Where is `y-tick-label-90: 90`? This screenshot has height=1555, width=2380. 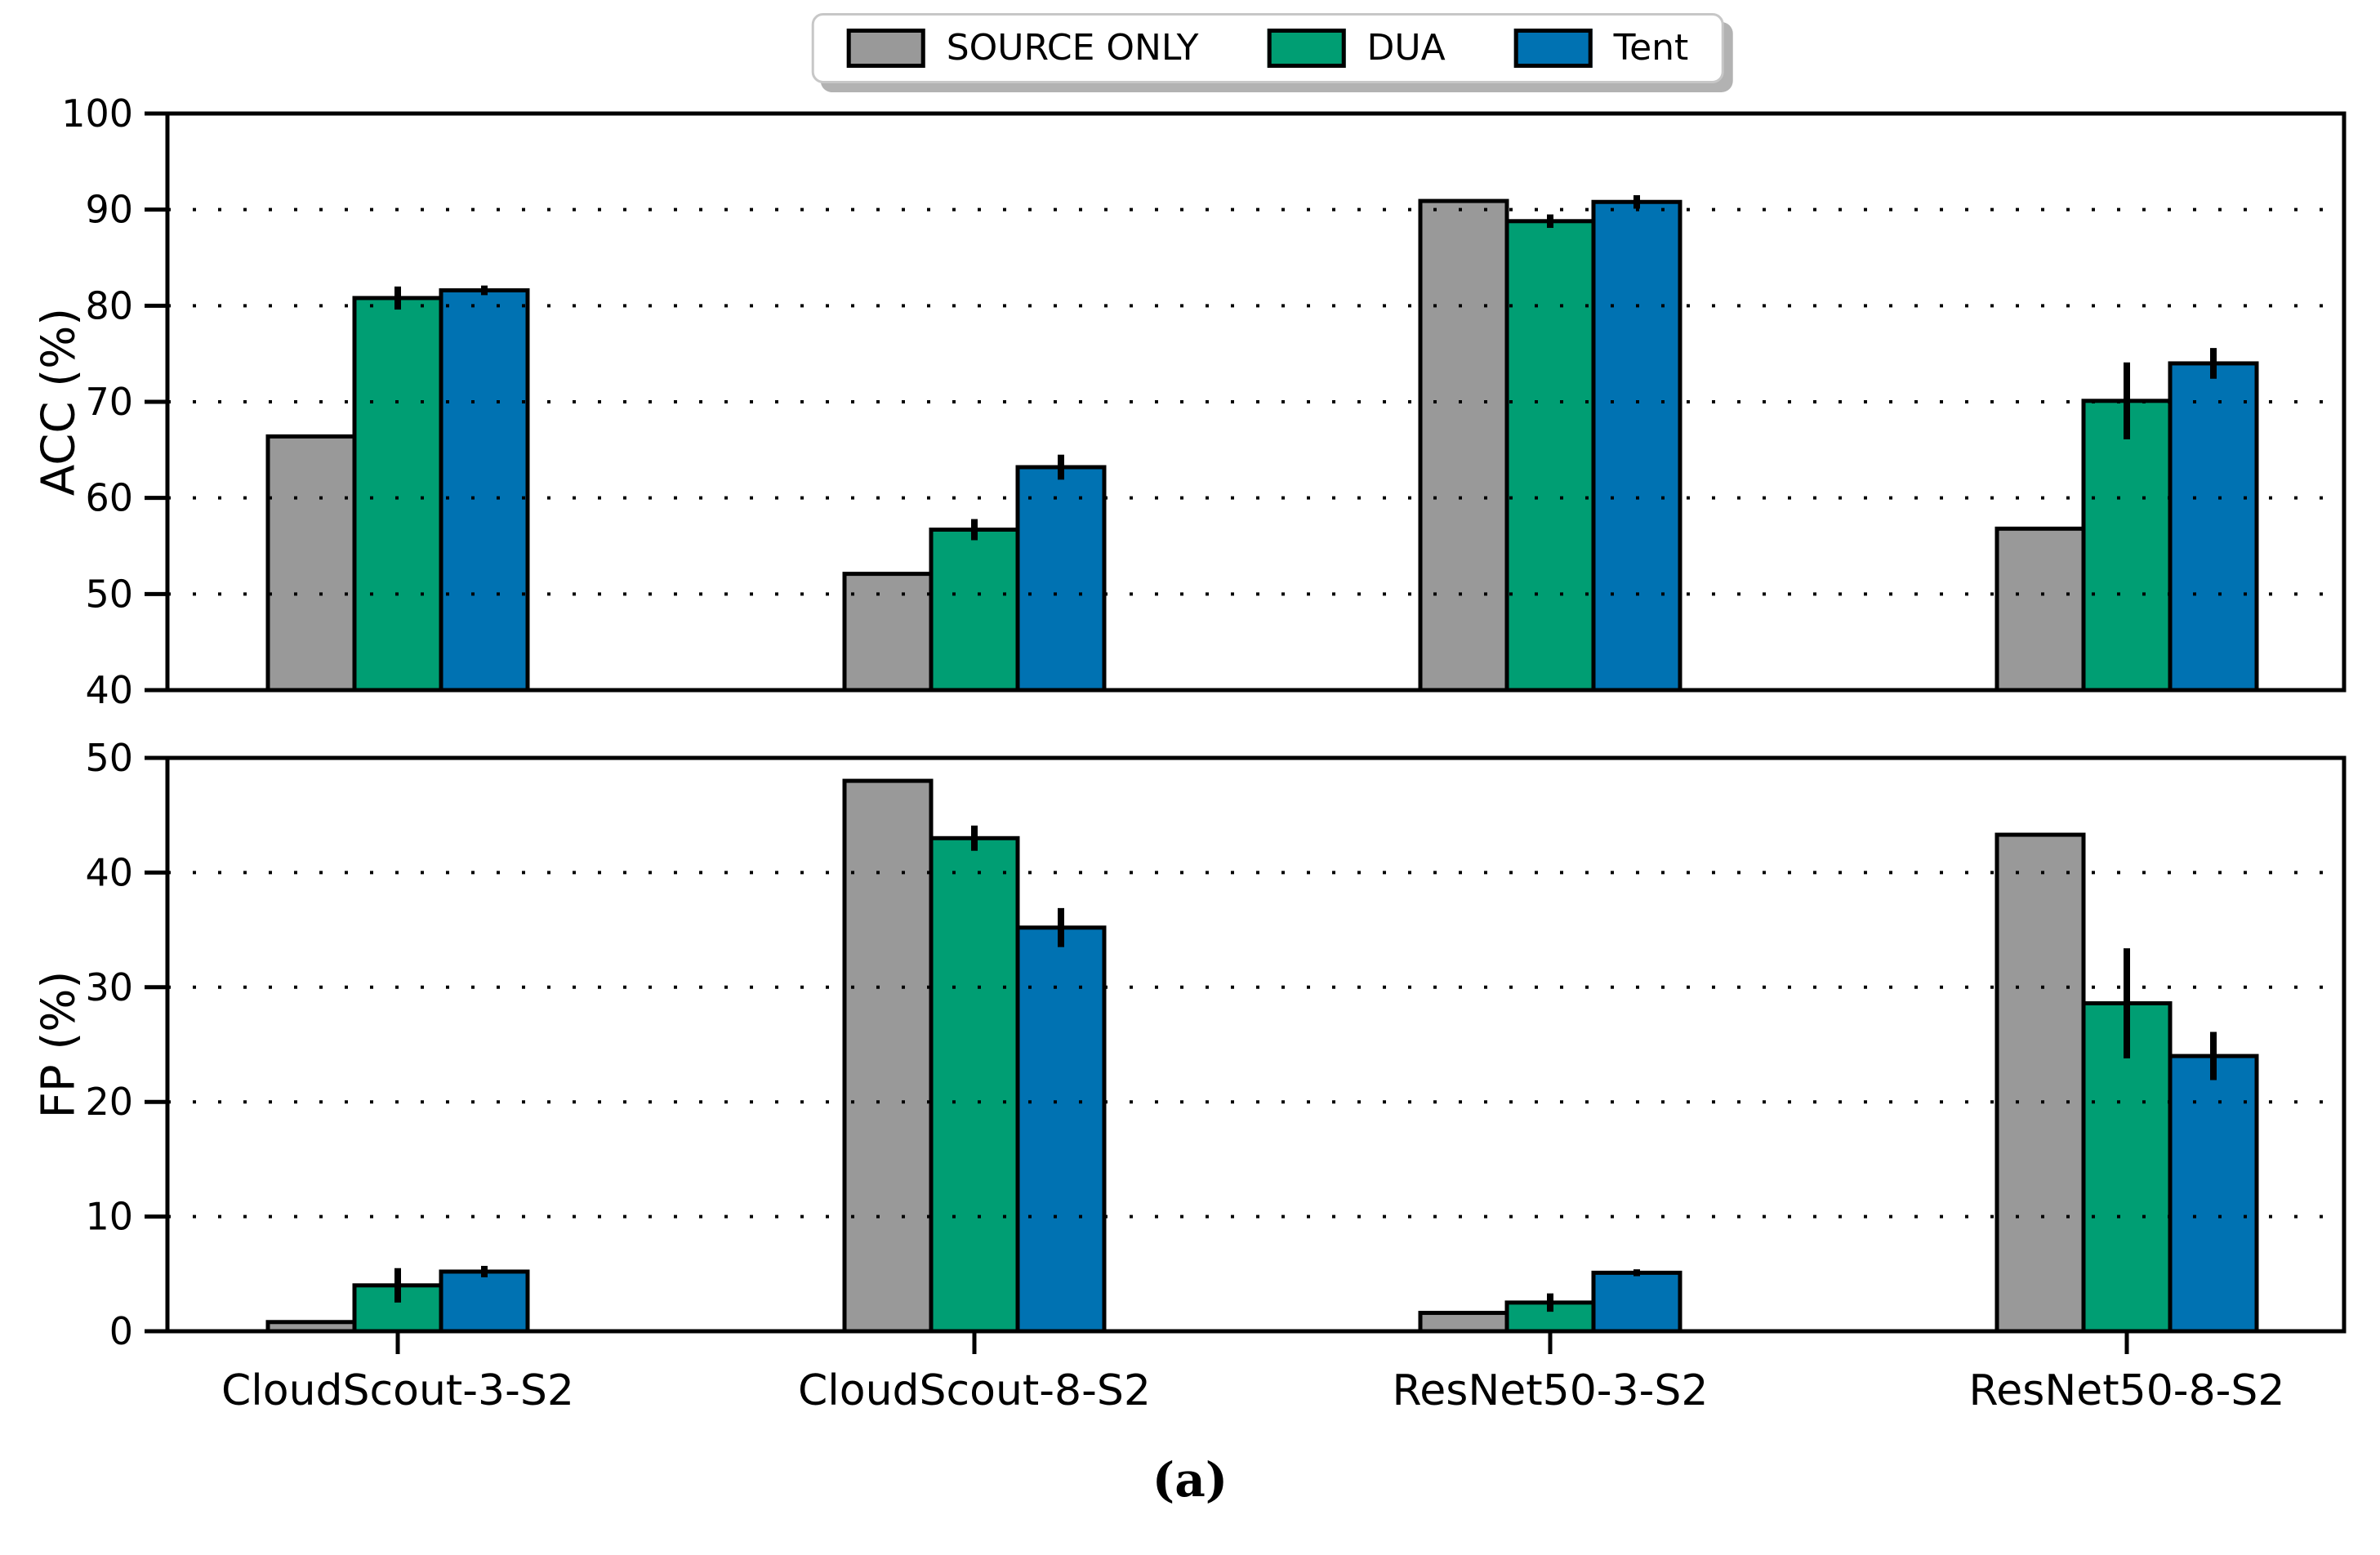
y-tick-label-90: 90 is located at coordinates (109, 210).